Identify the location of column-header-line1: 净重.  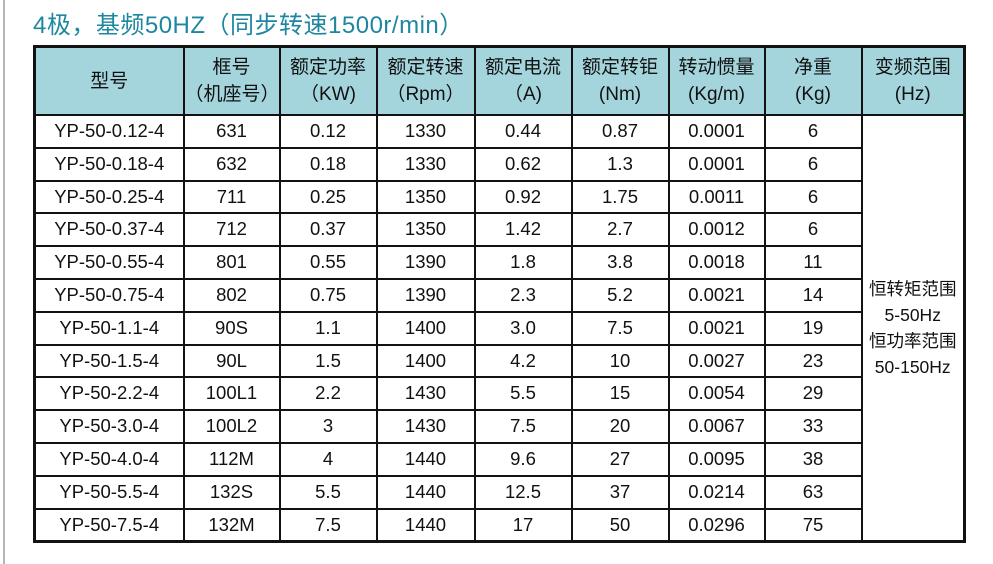
(812, 67).